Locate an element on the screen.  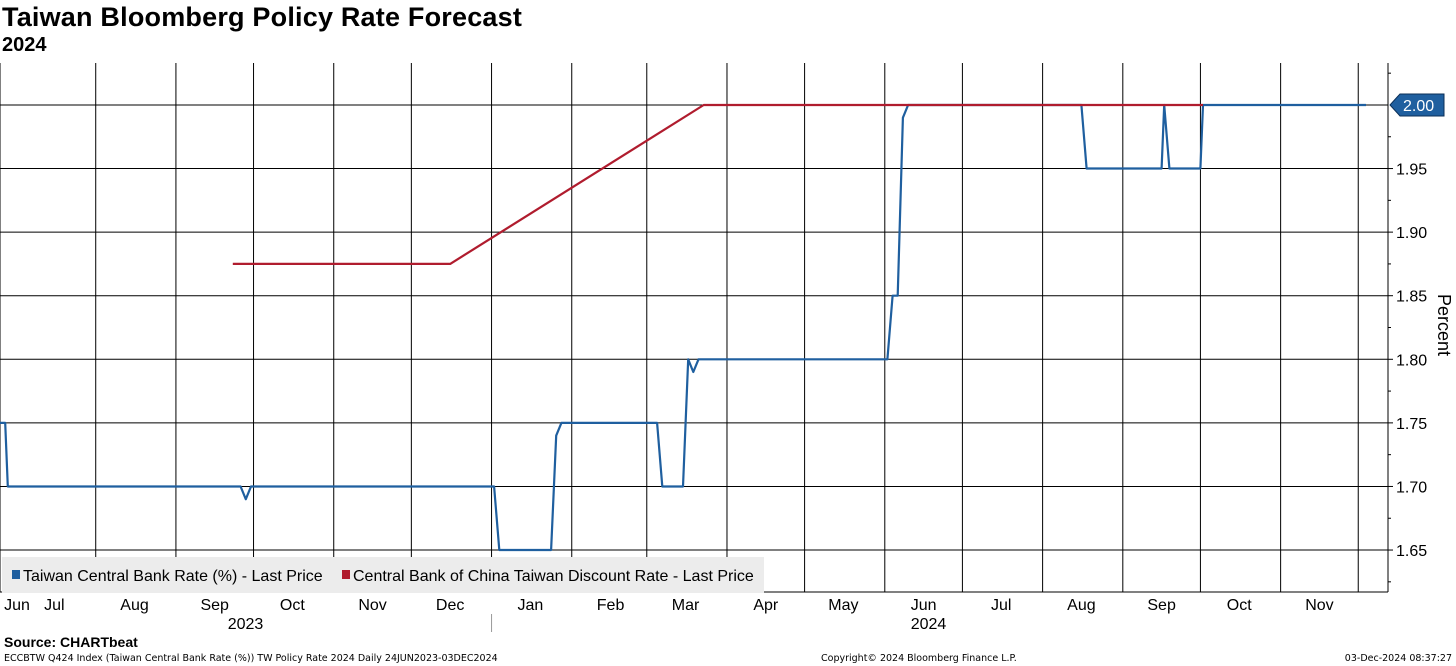
y-axis-label: Percent is located at coordinates (1444, 325).